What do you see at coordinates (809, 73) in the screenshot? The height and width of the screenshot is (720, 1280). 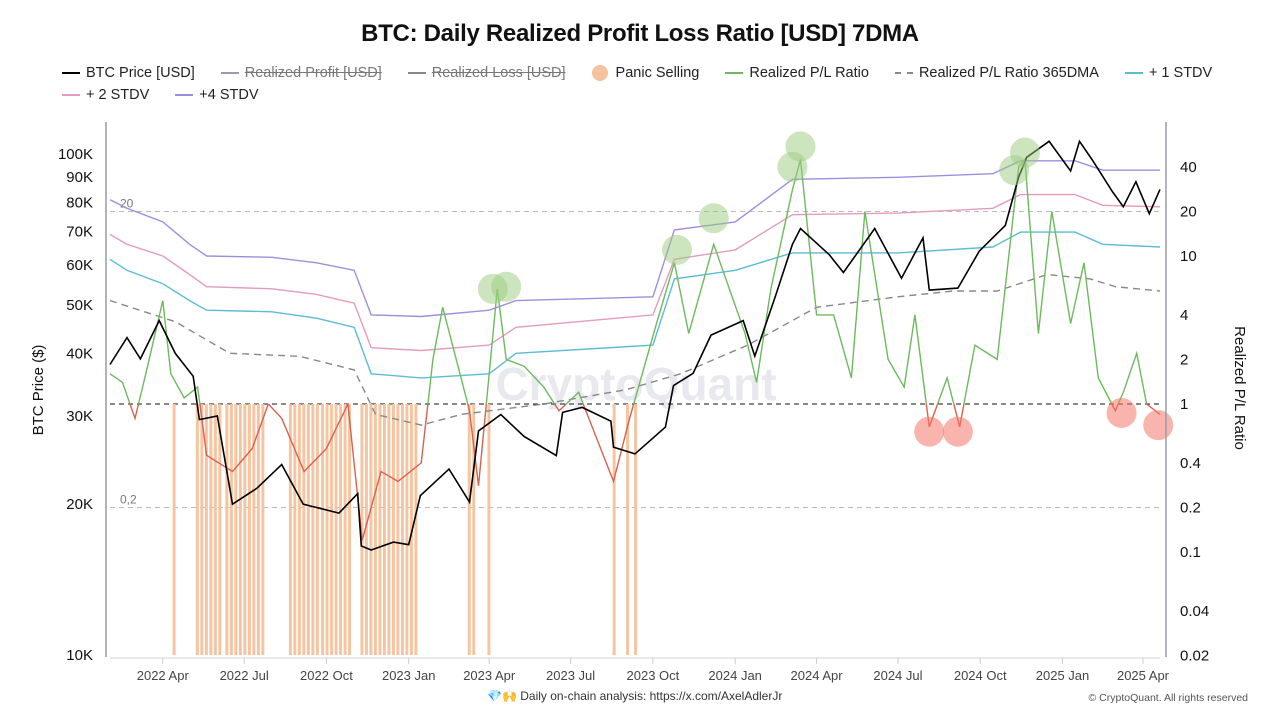 I see `legend-label: Realized P/L Ratio` at bounding box center [809, 73].